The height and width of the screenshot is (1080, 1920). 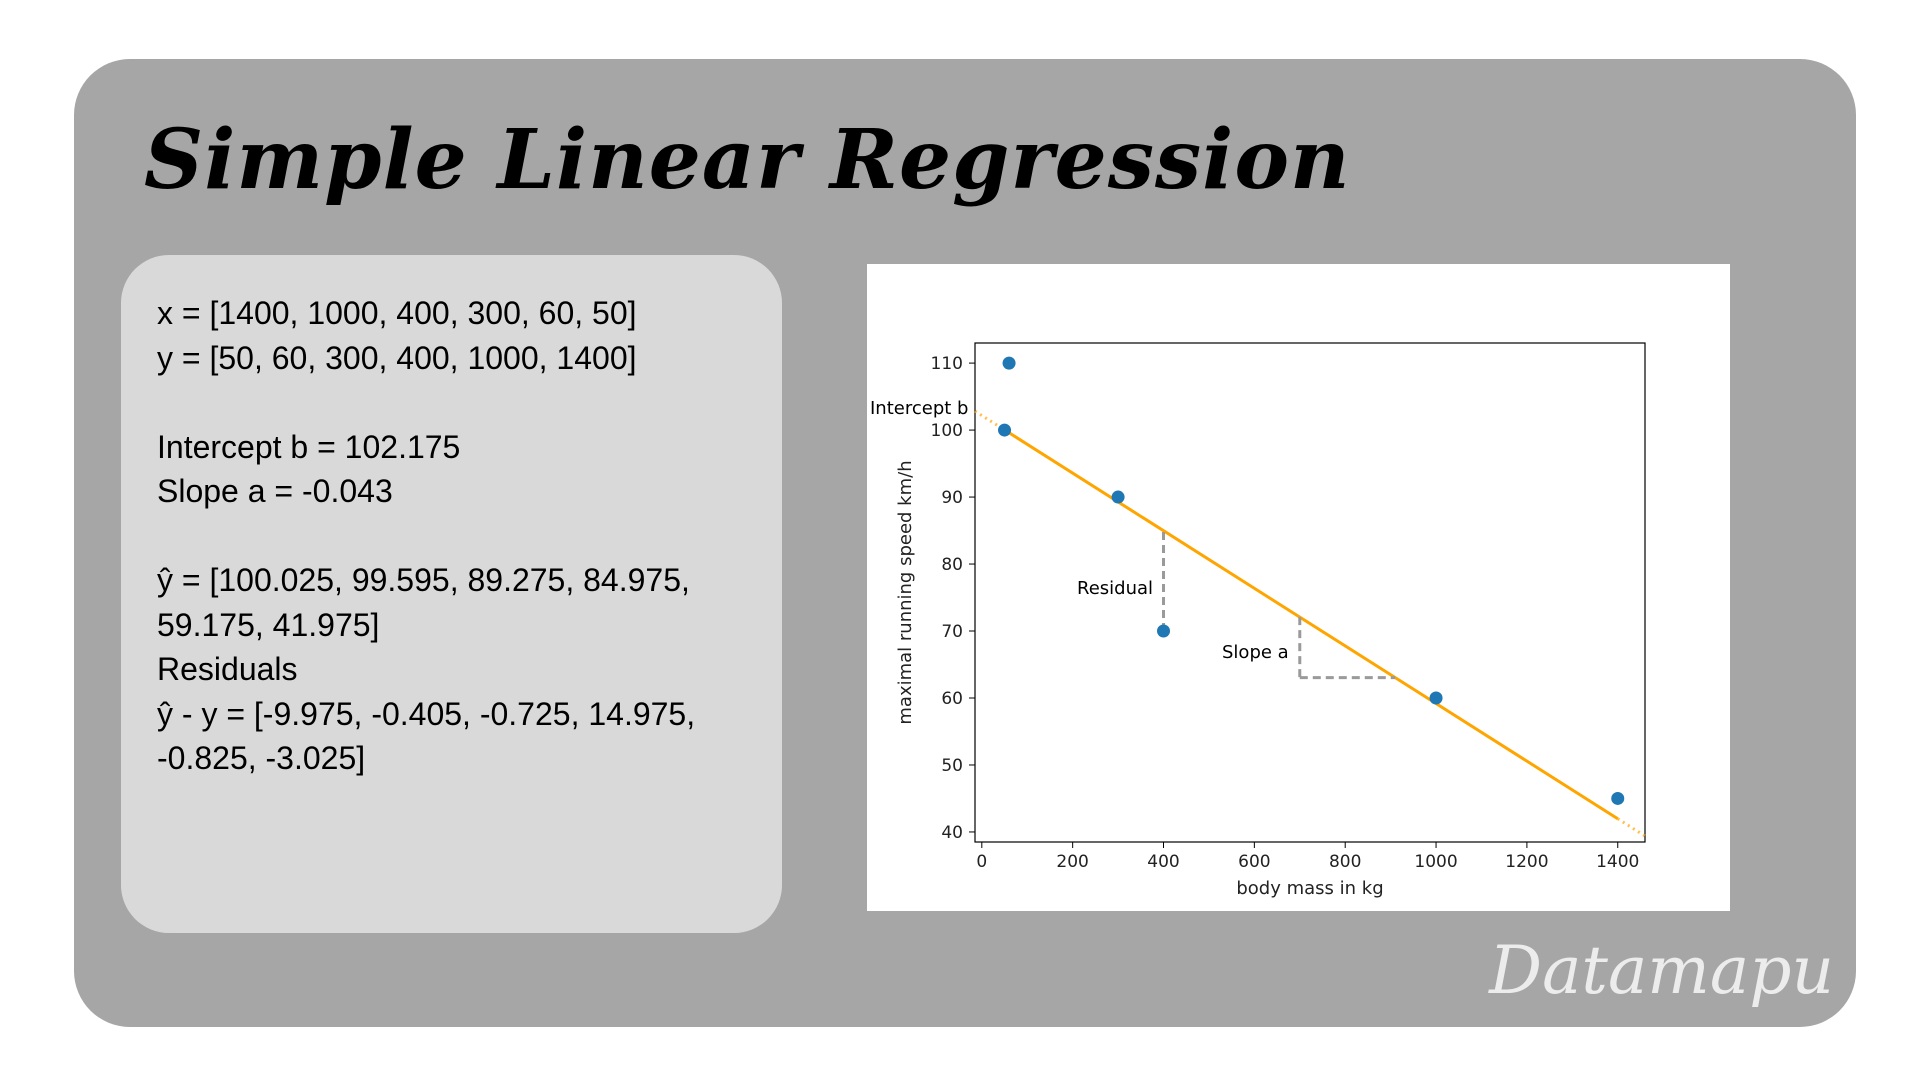 What do you see at coordinates (1254, 862) in the screenshot?
I see `x-tick-label: 600` at bounding box center [1254, 862].